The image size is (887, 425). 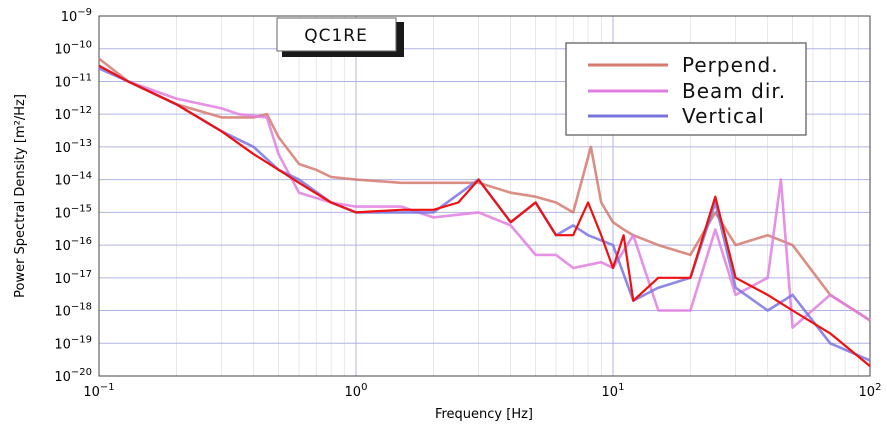 I want to click on y-tick-label: 10−20, so click(x=73, y=376).